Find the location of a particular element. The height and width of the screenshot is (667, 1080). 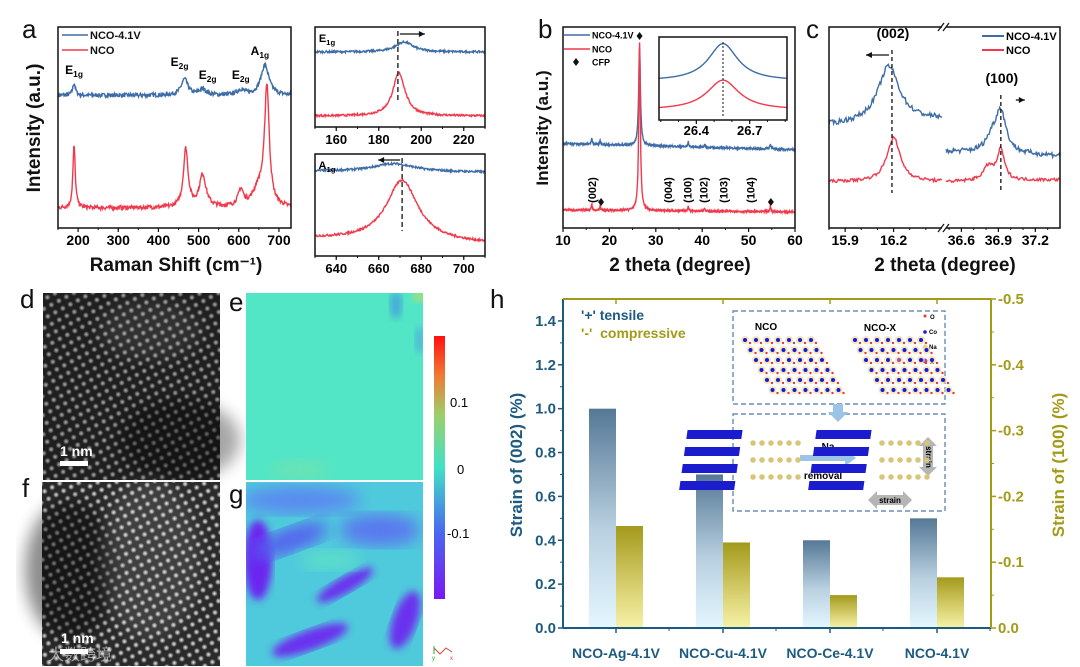

panel-label-d: d is located at coordinates (27, 299).